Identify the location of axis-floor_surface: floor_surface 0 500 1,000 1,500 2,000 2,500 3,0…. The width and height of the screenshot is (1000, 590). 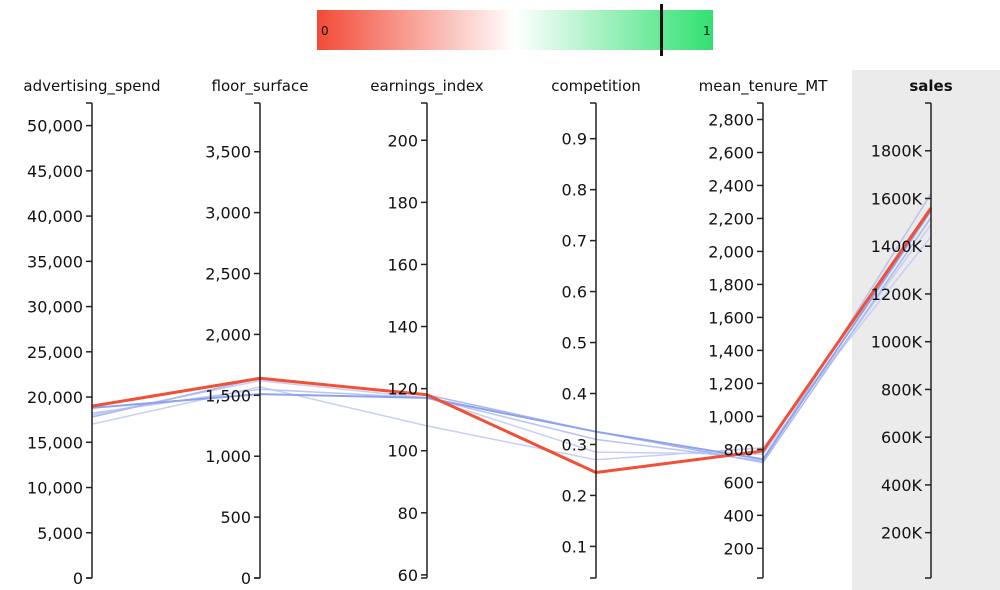
(256, 332).